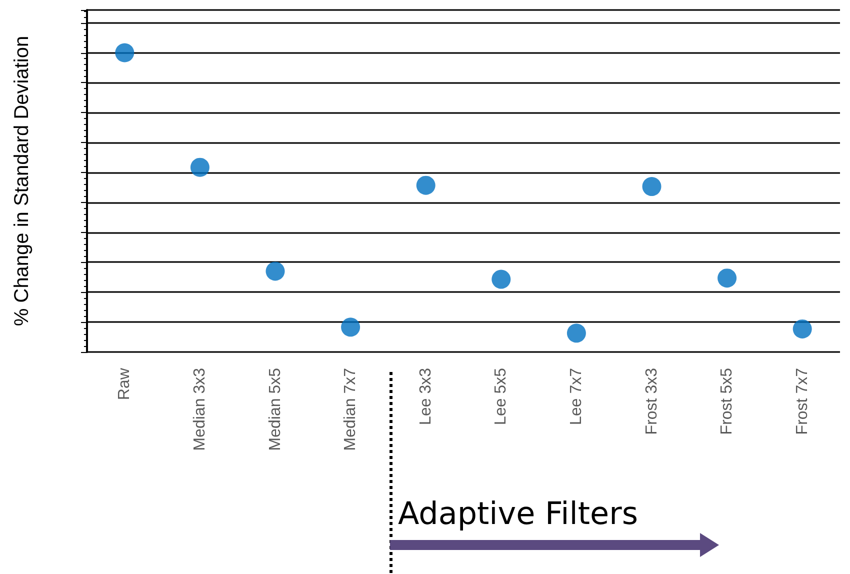 The image size is (850, 574). I want to click on x-tick-label: Median 3x3, so click(199, 409).